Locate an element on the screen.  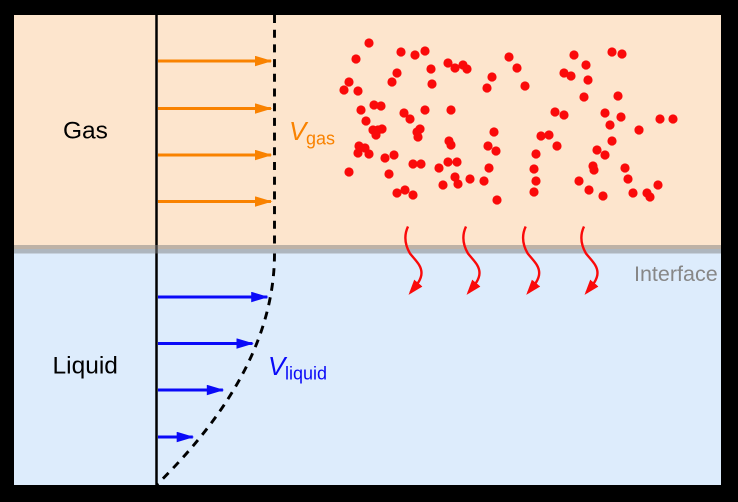
svg-text: Interface is located at coordinates (676, 274).